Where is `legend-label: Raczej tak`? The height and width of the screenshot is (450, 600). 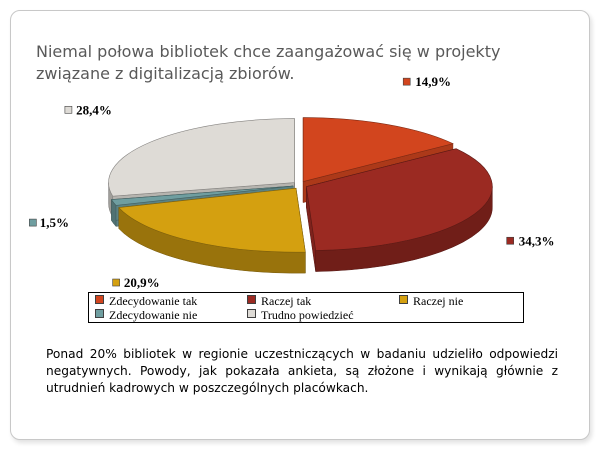
legend-label: Raczej tak is located at coordinates (286, 301).